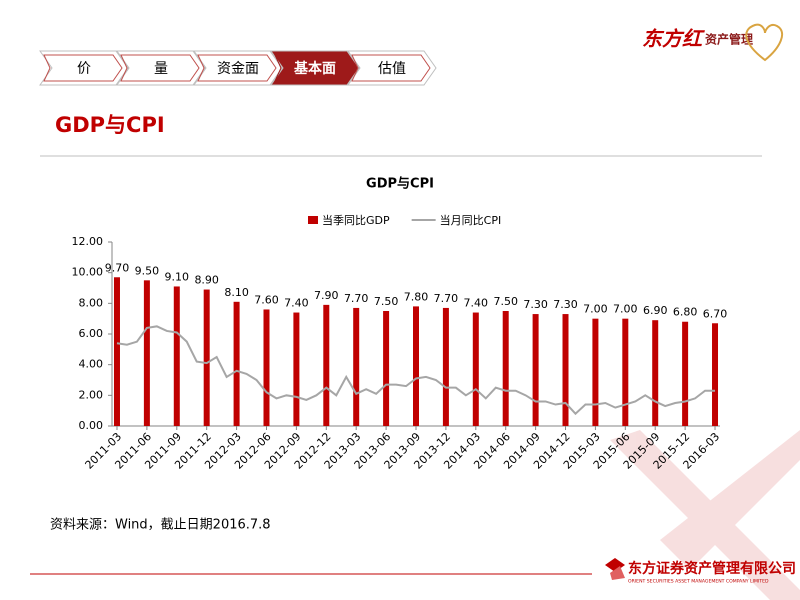 The image size is (800, 600). What do you see at coordinates (91, 333) in the screenshot?
I see `y-tick-label: 6.00` at bounding box center [91, 333].